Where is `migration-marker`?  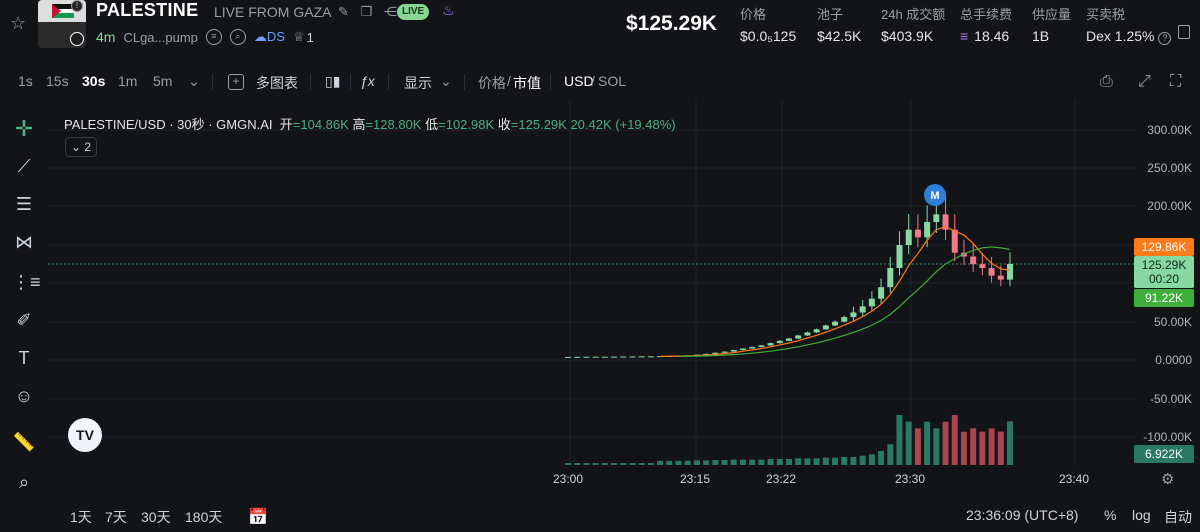
migration-marker is located at coordinates (935, 195).